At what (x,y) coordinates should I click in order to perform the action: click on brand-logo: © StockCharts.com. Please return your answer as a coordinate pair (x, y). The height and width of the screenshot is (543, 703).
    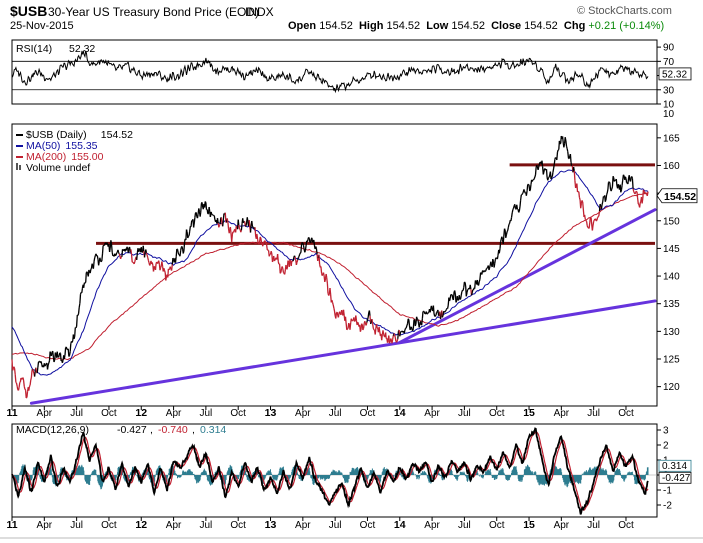
    Looking at the image, I should click on (624, 11).